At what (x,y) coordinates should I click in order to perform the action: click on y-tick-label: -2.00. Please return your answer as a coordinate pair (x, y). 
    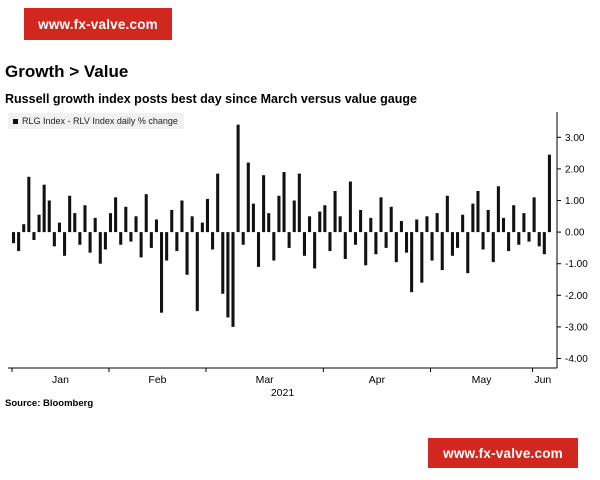
    Looking at the image, I should click on (576, 296).